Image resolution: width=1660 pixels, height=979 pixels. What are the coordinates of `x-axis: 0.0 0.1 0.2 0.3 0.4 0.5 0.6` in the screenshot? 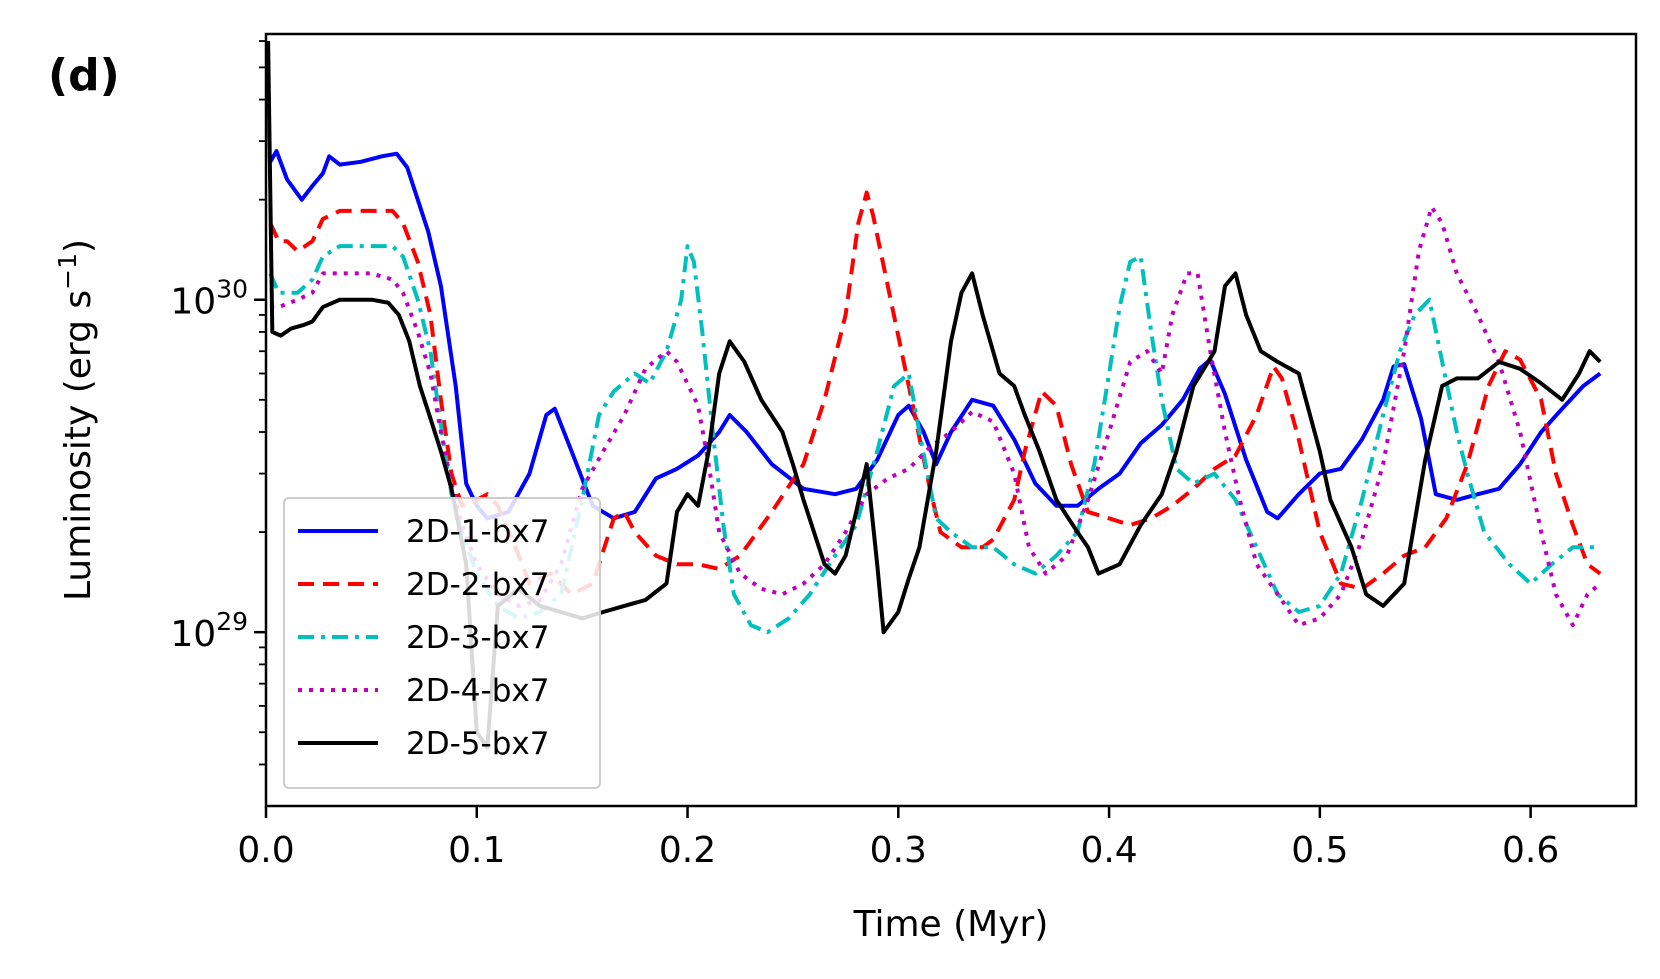 It's located at (898, 838).